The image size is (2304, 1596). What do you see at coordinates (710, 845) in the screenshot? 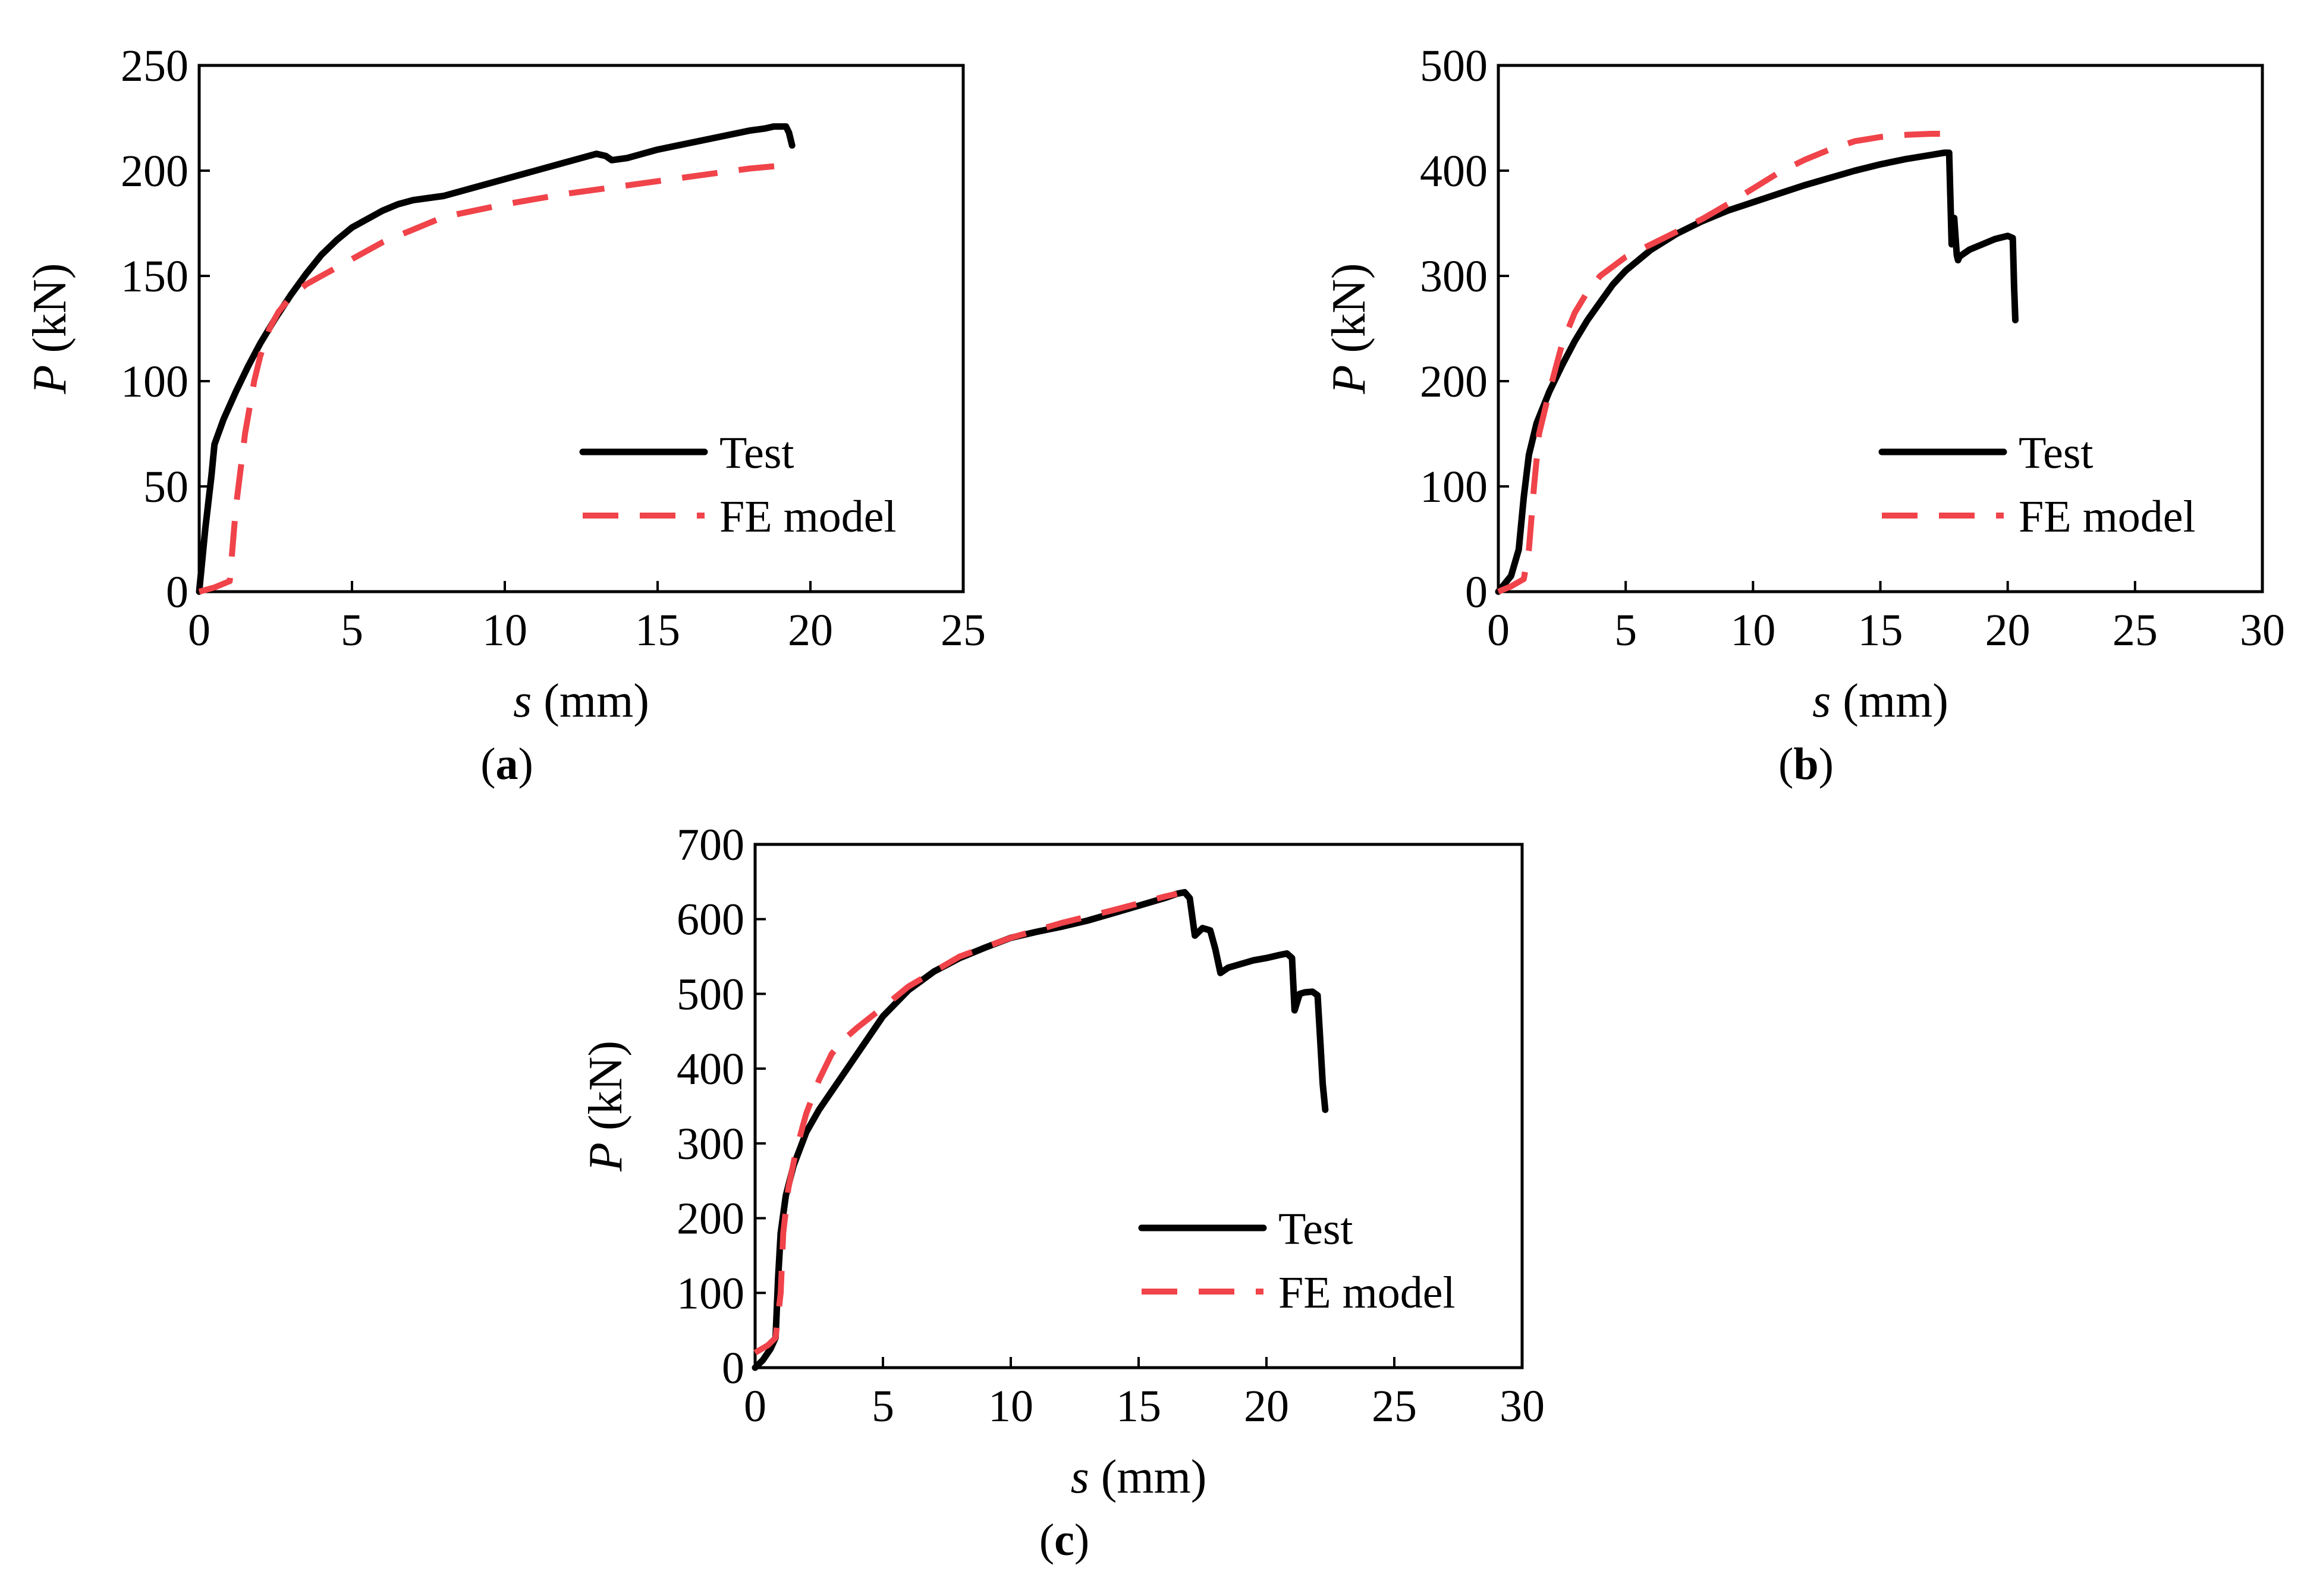
I see `y-tick-label: 700` at bounding box center [710, 845].